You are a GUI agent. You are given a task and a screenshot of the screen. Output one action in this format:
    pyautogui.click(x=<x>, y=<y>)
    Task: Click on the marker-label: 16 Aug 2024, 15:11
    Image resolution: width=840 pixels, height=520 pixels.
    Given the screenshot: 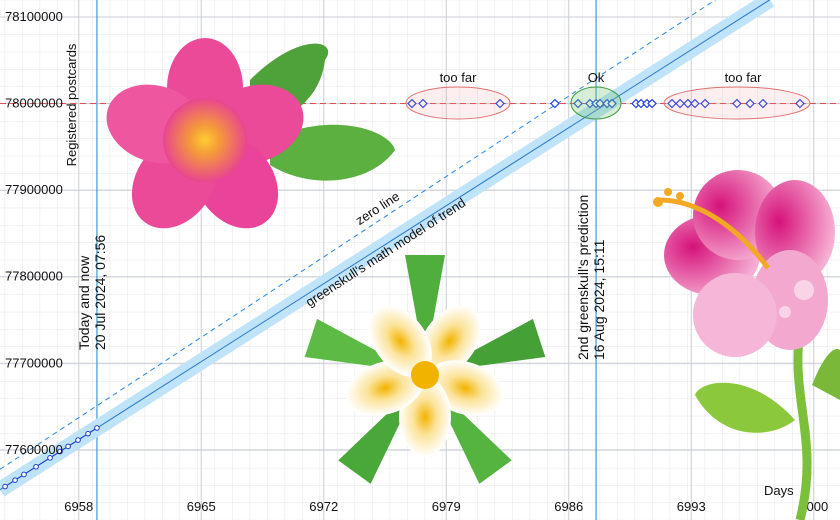 What is the action you would take?
    pyautogui.click(x=599, y=299)
    